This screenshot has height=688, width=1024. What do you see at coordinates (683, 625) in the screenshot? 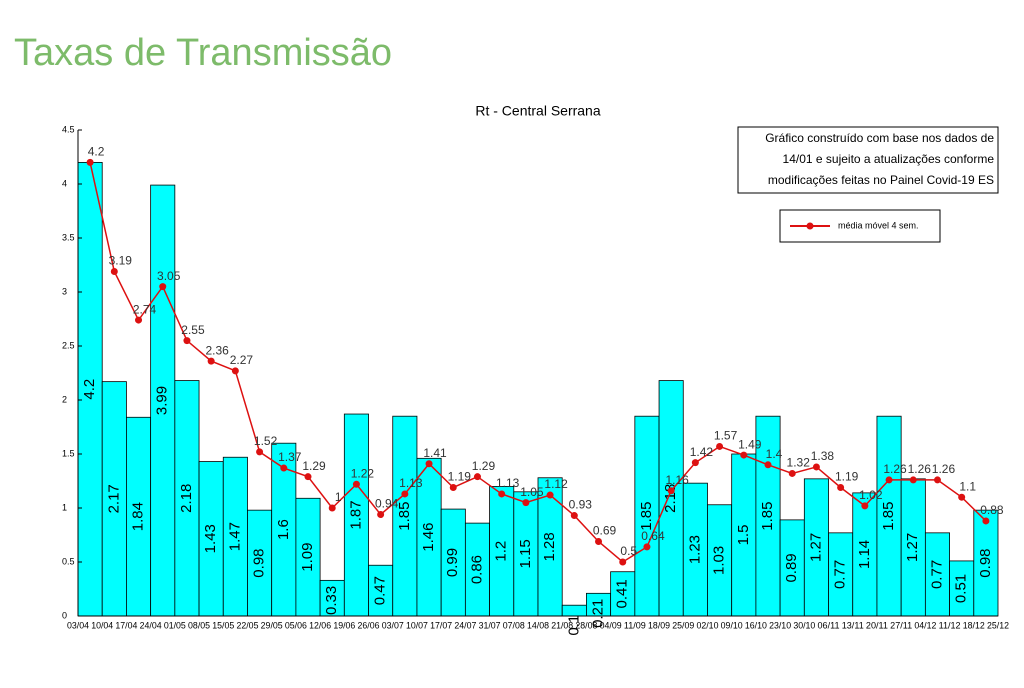
I see `x-tick-label: 25/09` at bounding box center [683, 625].